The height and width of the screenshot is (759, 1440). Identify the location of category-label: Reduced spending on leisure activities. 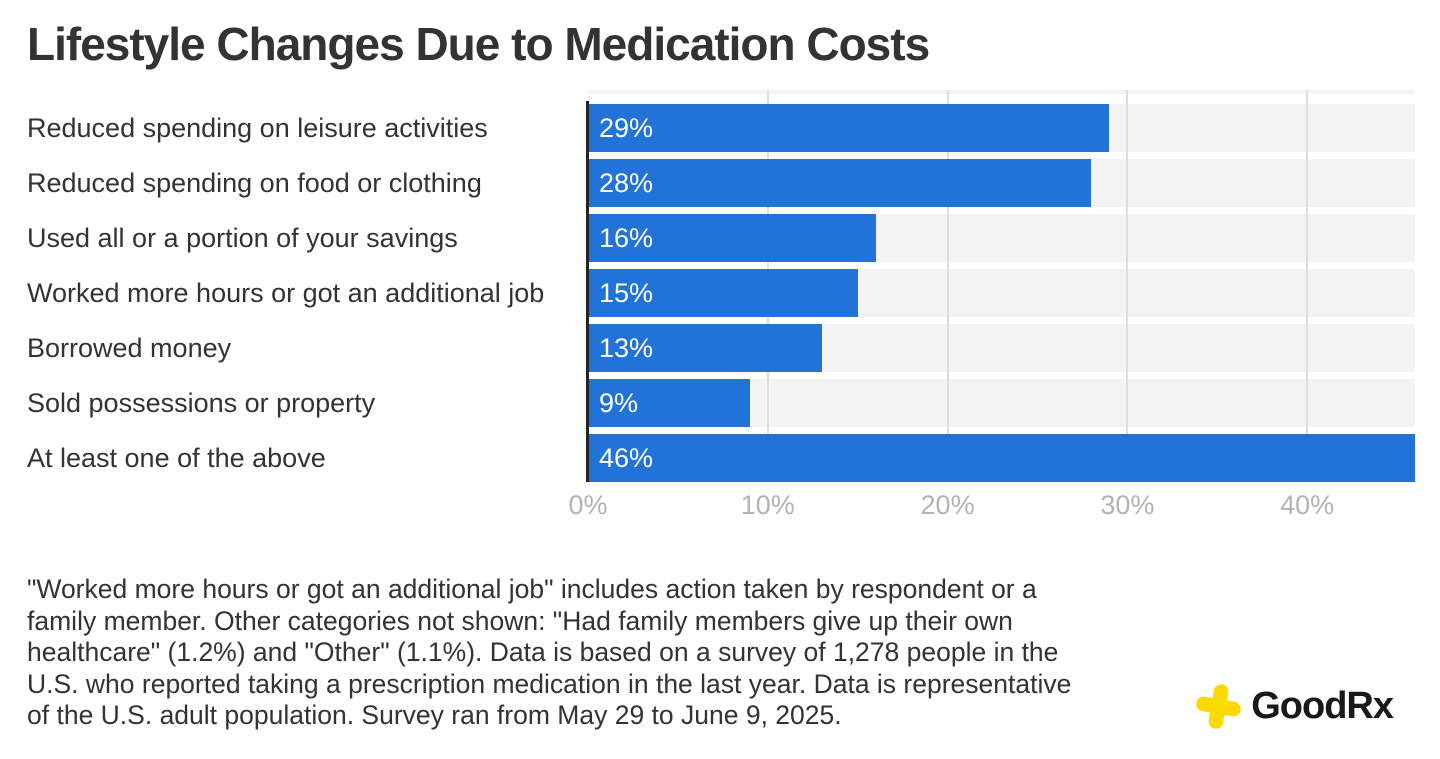
(257, 127).